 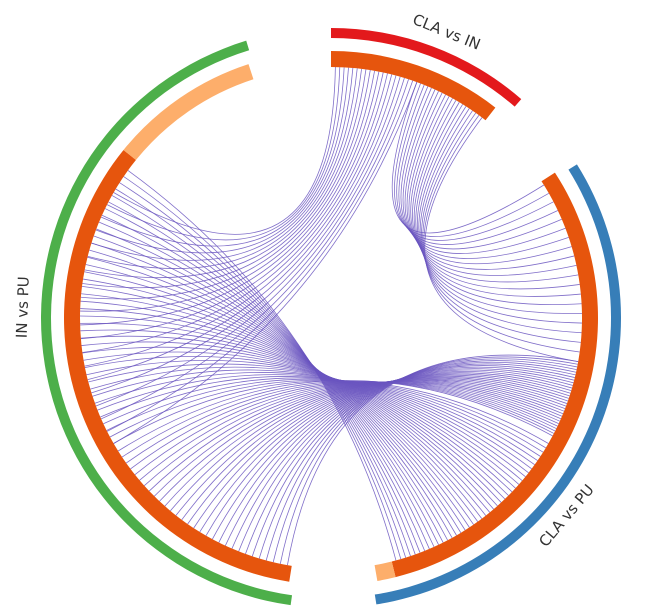 What do you see at coordinates (23, 307) in the screenshot?
I see `segment-label-in-vs-pu: IN vs PU` at bounding box center [23, 307].